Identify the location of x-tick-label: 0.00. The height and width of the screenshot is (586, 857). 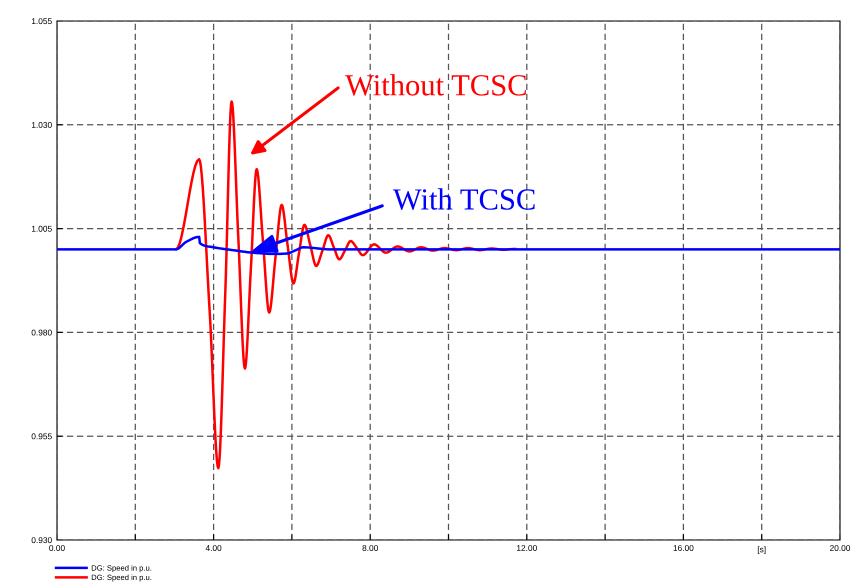
(57, 548).